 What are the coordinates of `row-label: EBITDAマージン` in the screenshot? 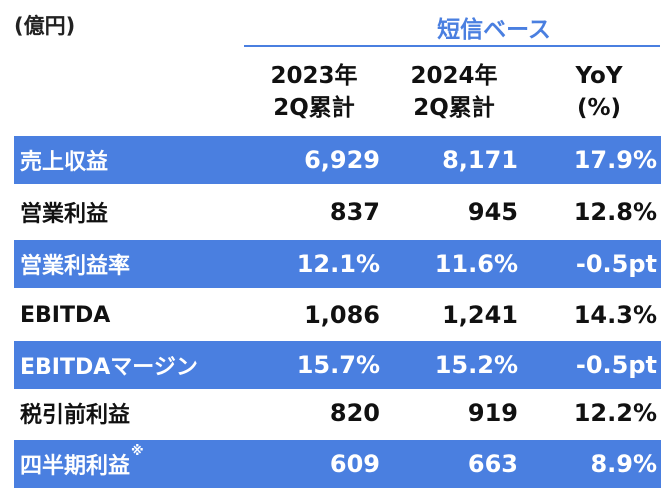 It's located at (109, 365).